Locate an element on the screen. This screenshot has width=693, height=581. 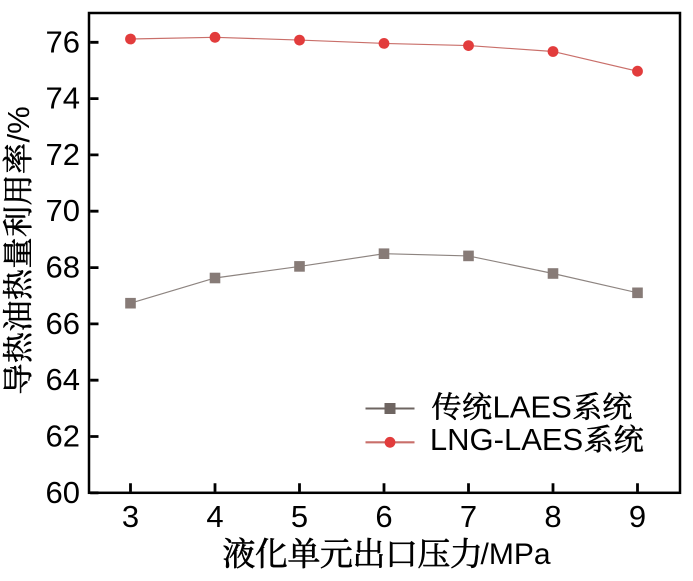
svg-text: LNG-LAES is located at coordinates (506, 439).